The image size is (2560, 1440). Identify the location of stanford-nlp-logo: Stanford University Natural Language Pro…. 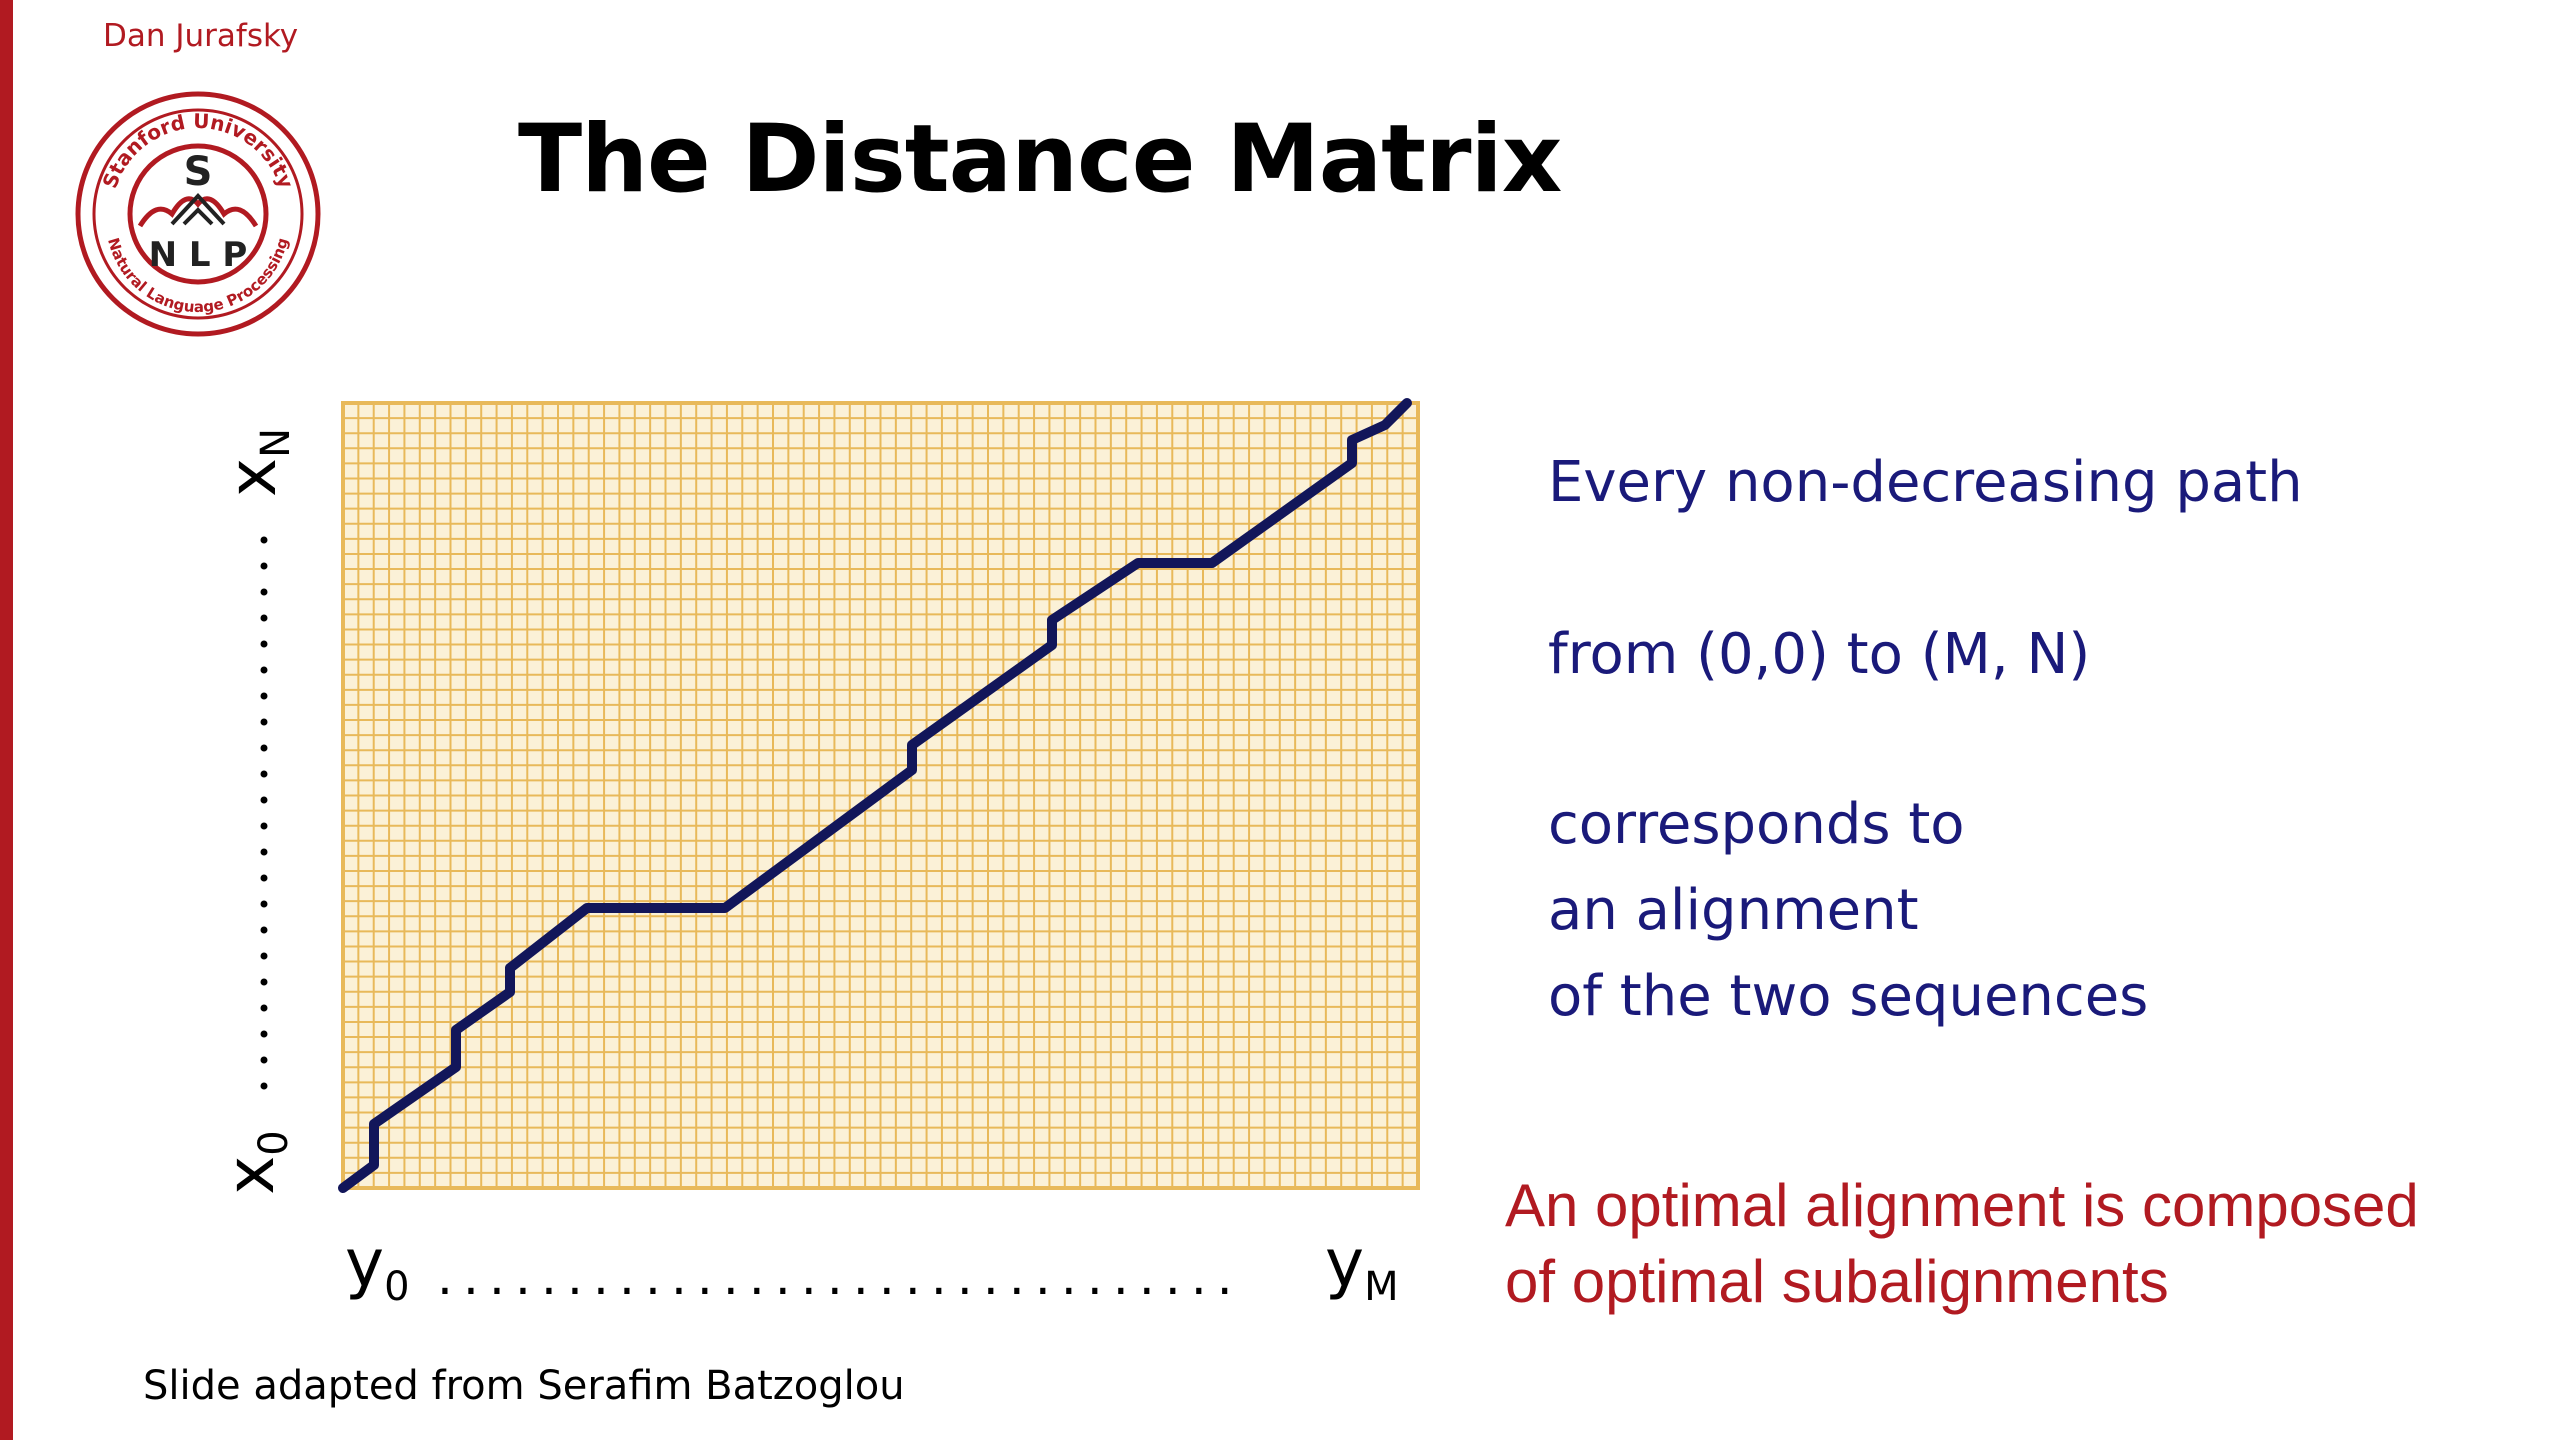
(198, 214).